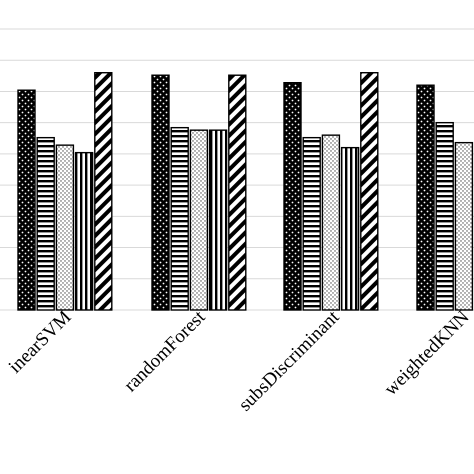 The height and width of the screenshot is (474, 474). Describe the element at coordinates (26, 200) in the screenshot. I see `bar-black-dots-linearSVM` at that location.